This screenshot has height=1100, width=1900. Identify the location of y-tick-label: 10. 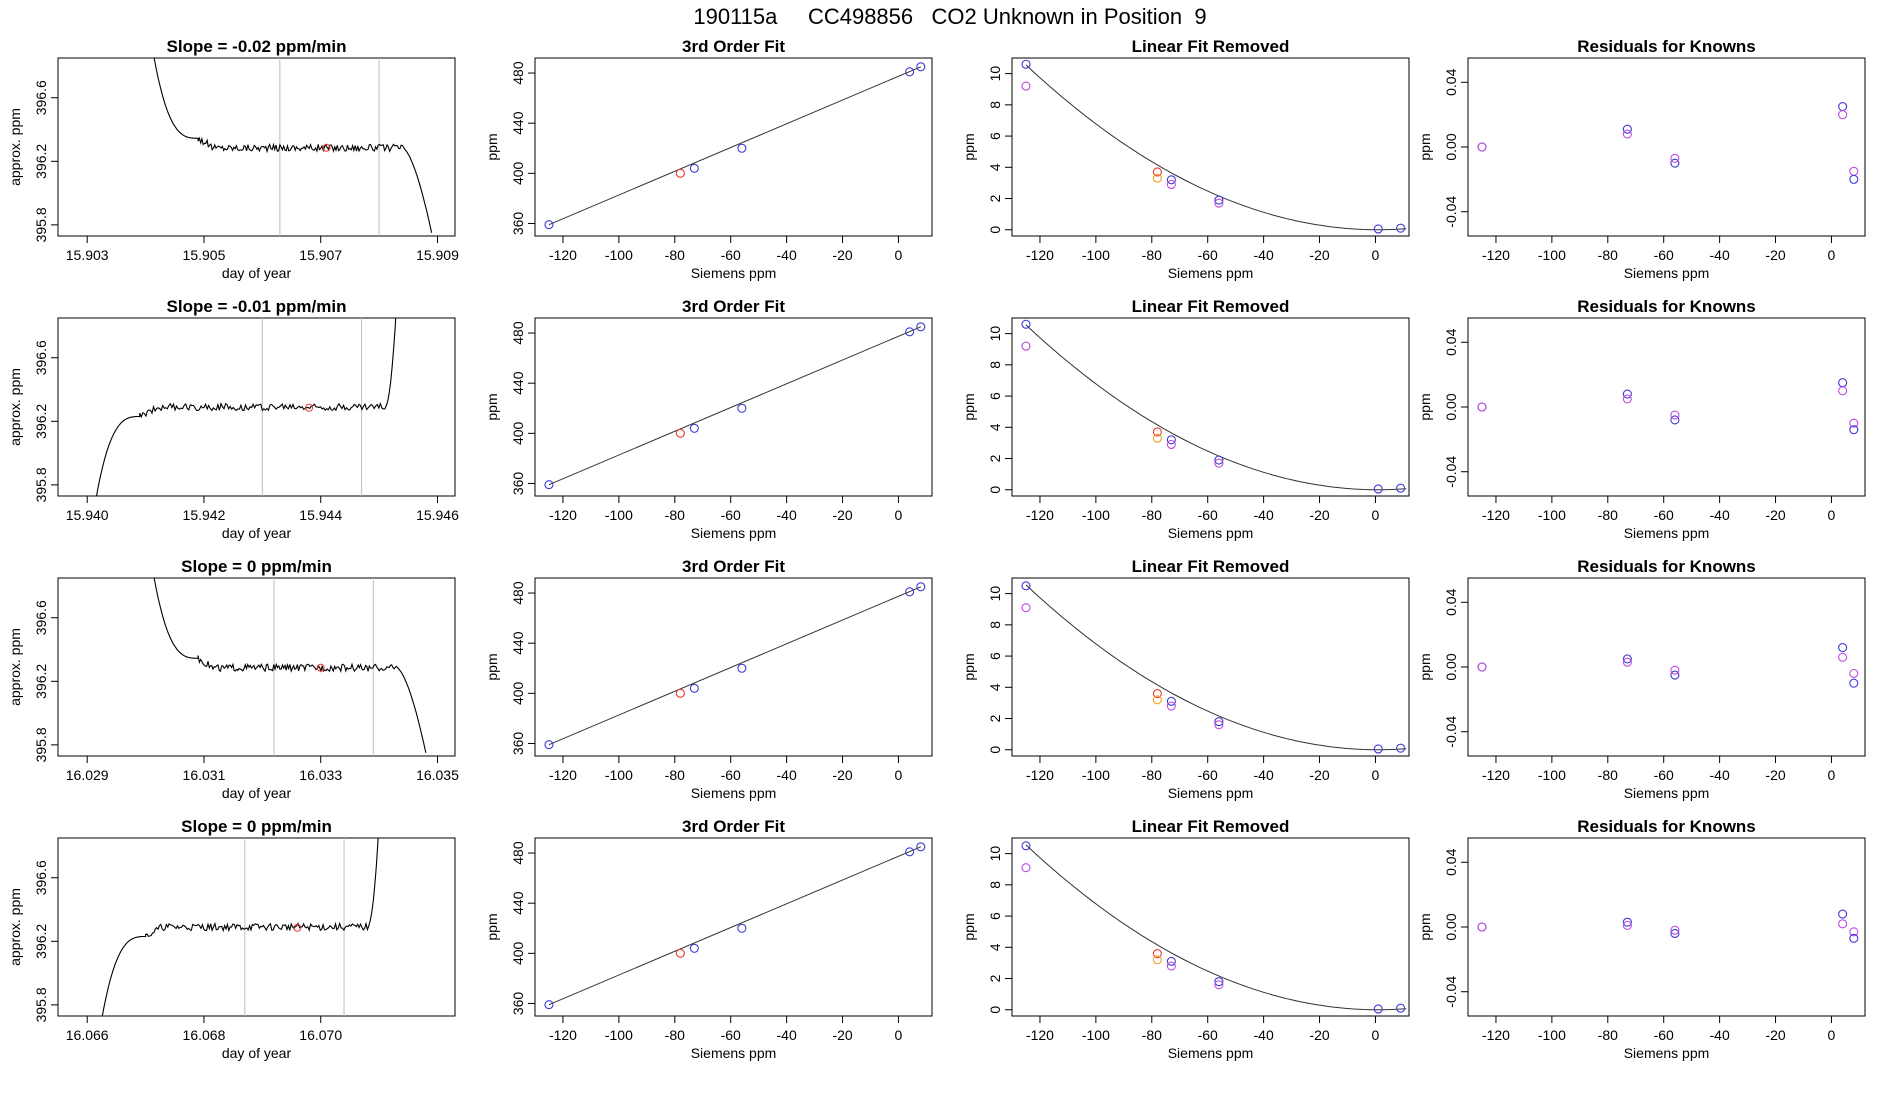
(995, 74).